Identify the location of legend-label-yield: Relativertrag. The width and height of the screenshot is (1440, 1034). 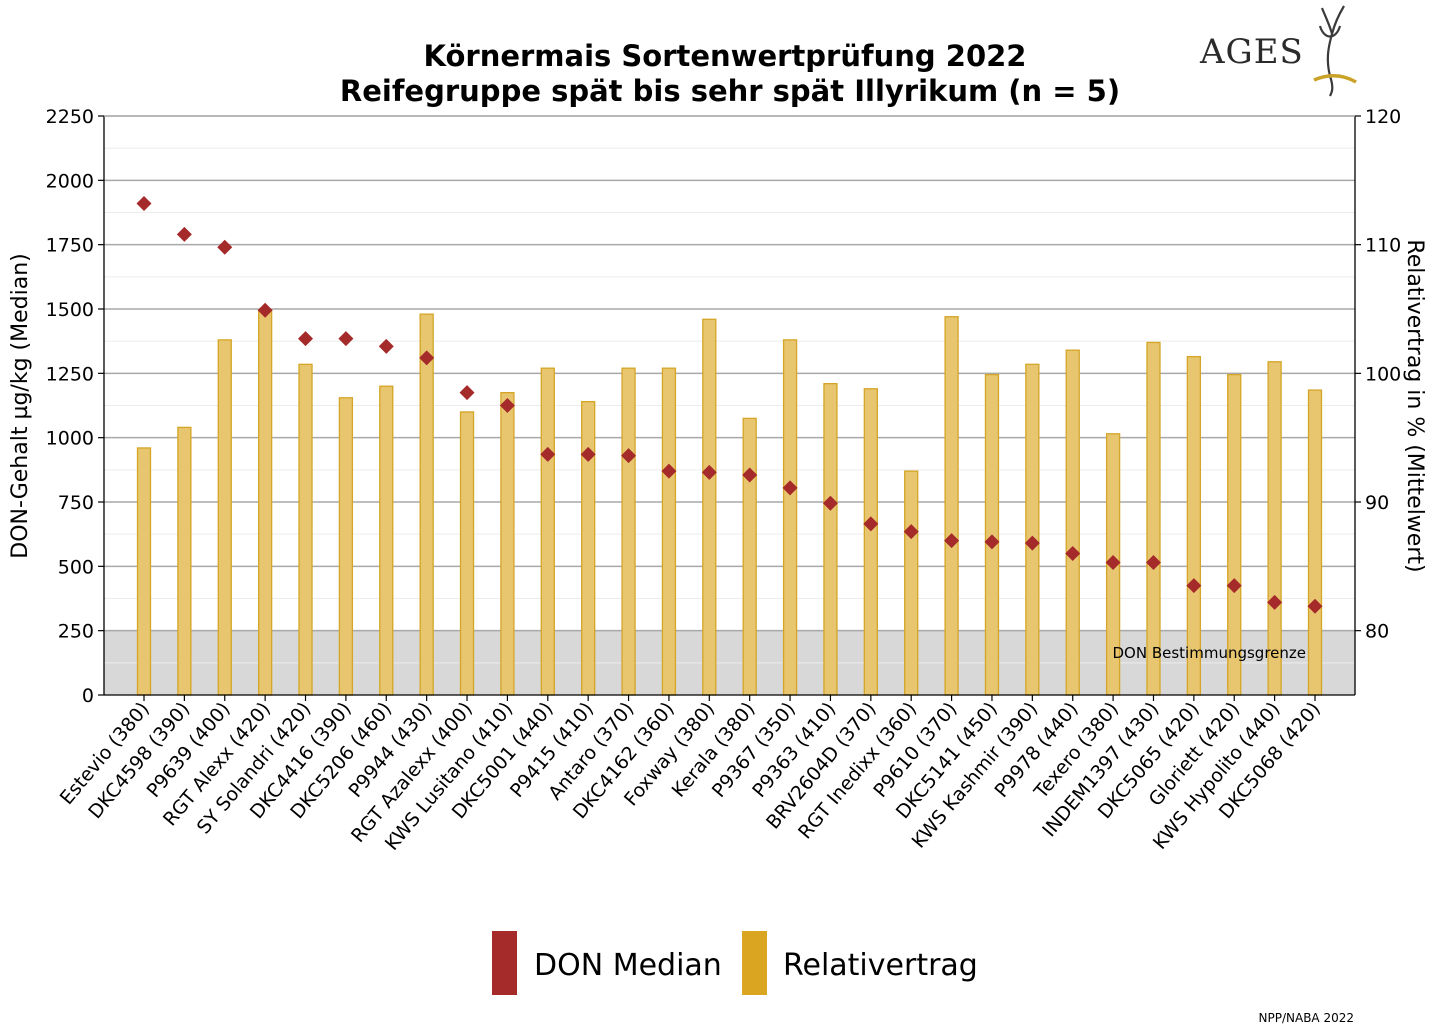
(880, 965).